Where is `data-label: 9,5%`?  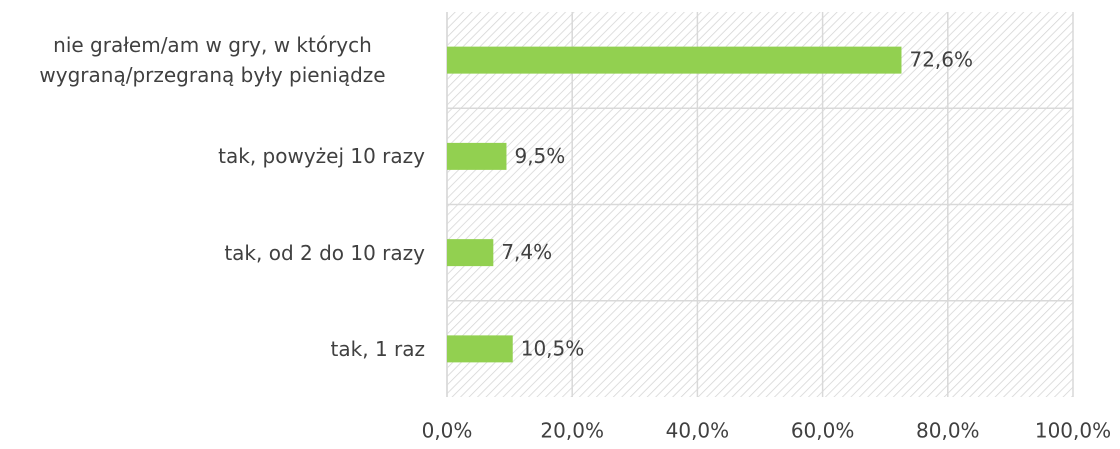 data-label: 9,5% is located at coordinates (539, 156).